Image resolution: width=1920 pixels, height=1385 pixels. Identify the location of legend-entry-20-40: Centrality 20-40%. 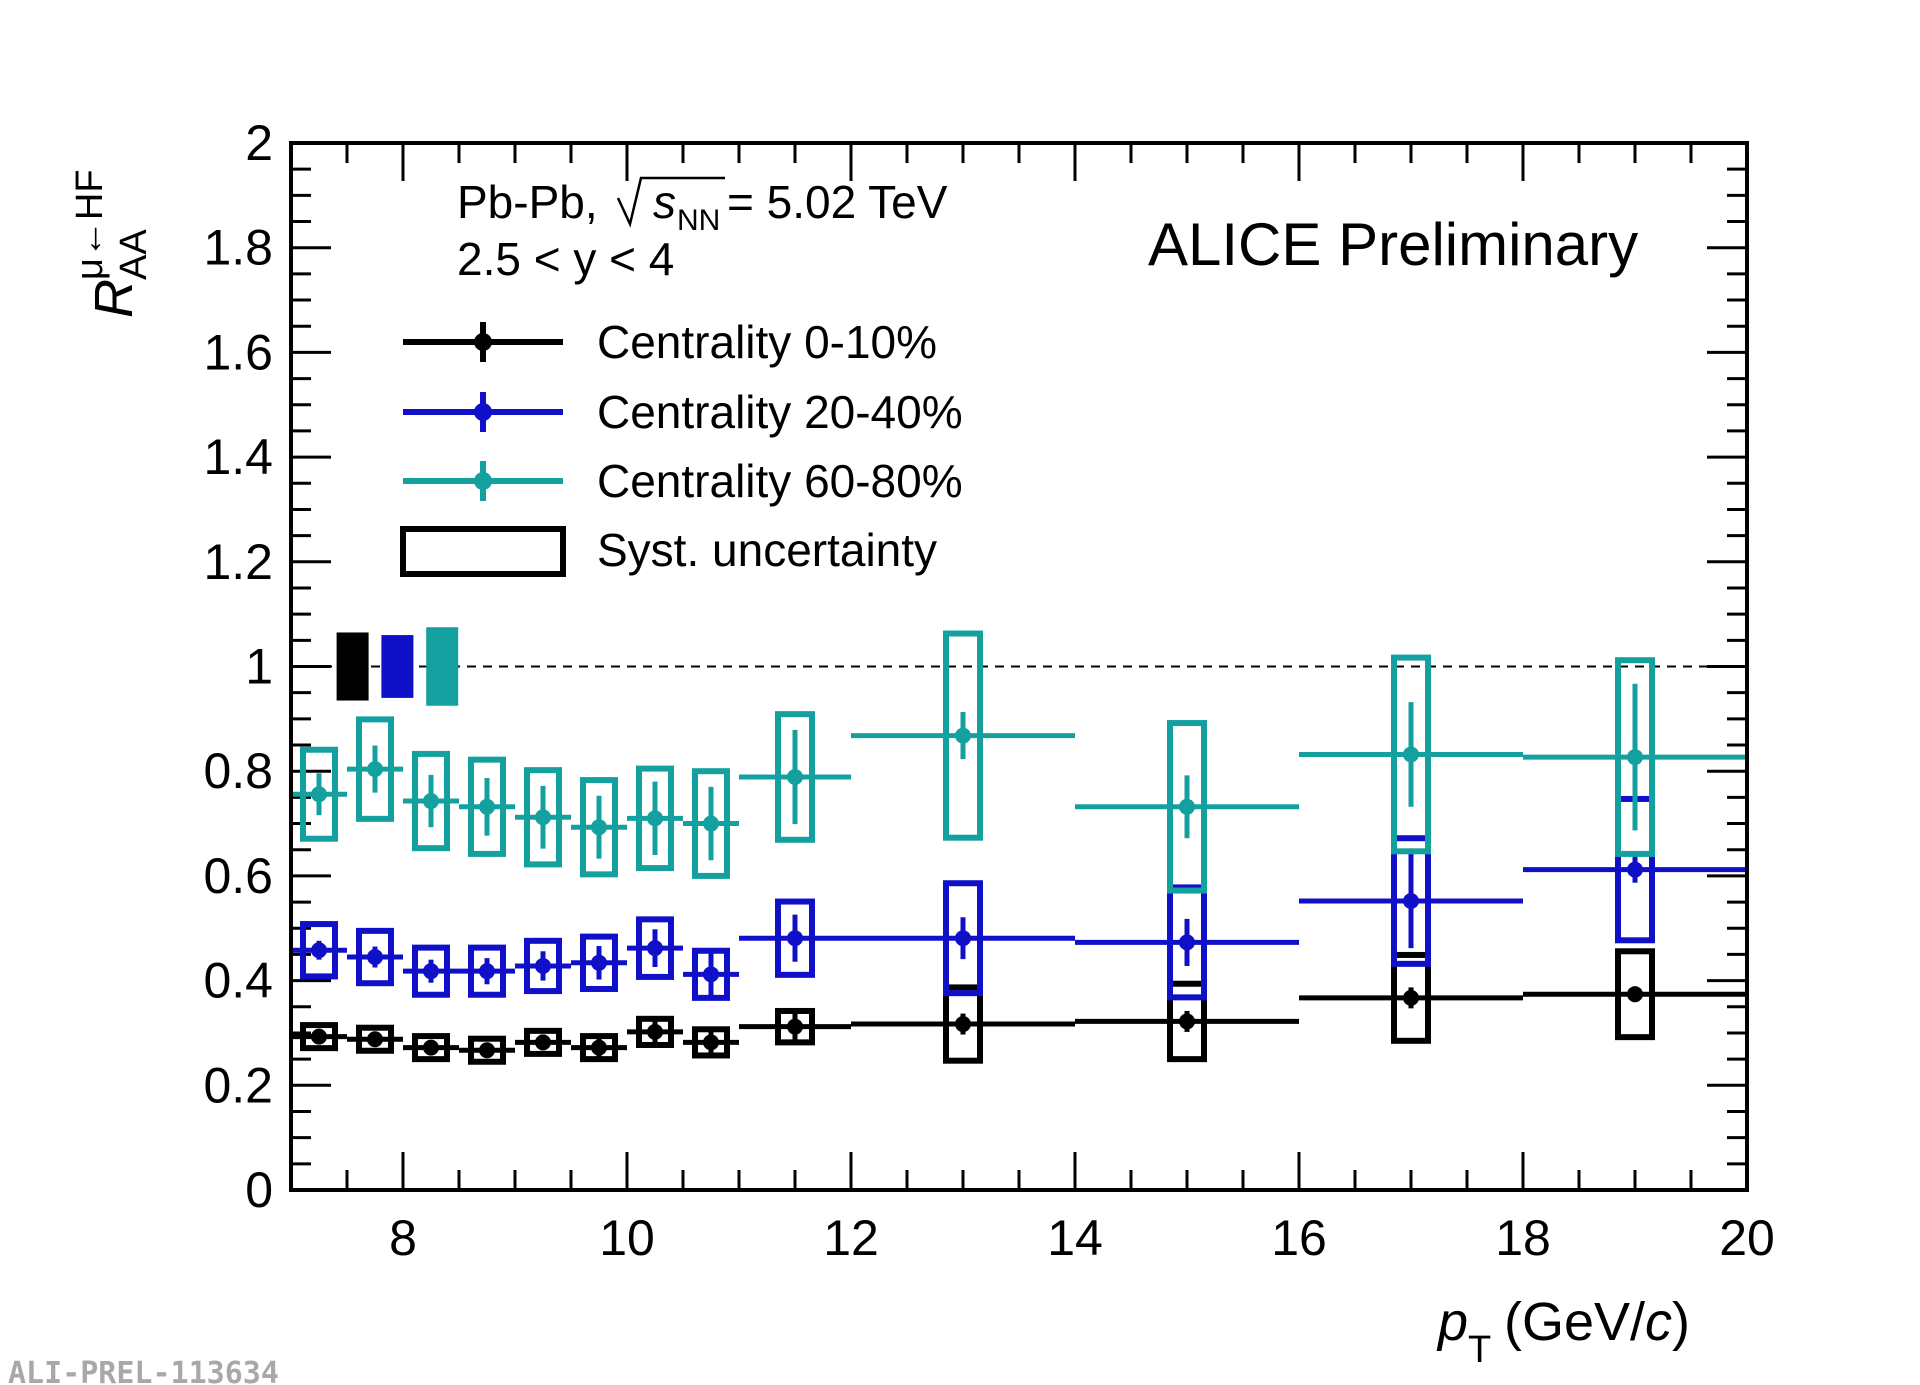
(683, 412).